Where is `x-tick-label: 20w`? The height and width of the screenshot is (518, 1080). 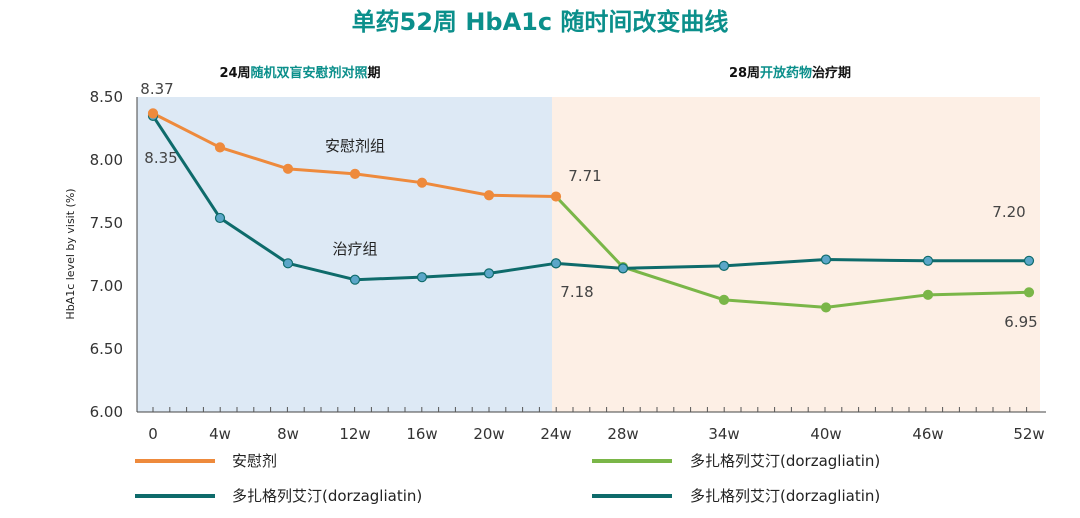
x-tick-label: 20w is located at coordinates (488, 434).